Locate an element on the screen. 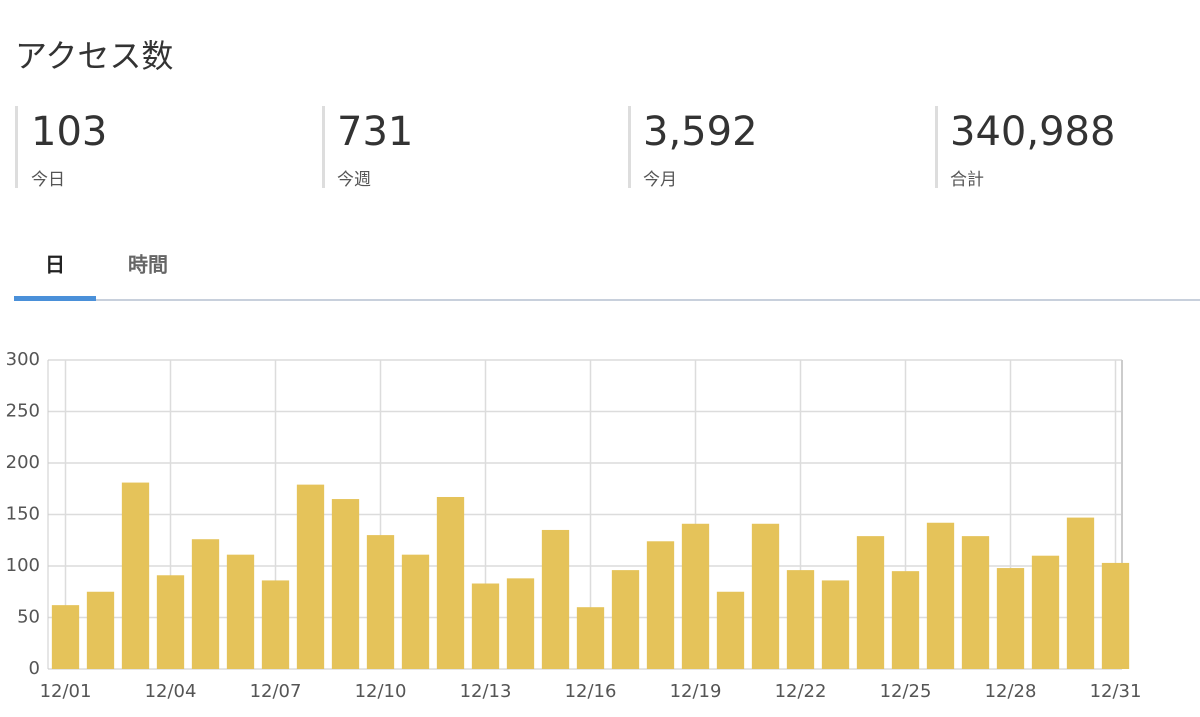  x-tick-label: 12/28 is located at coordinates (1011, 691).